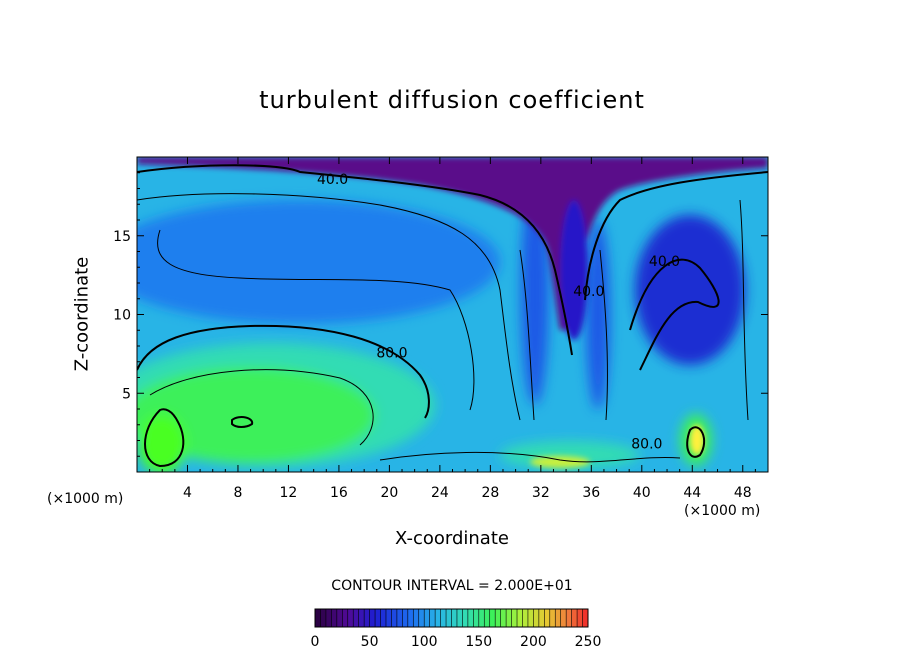 The image size is (904, 654). I want to click on x-tick-label: 24, so click(440, 493).